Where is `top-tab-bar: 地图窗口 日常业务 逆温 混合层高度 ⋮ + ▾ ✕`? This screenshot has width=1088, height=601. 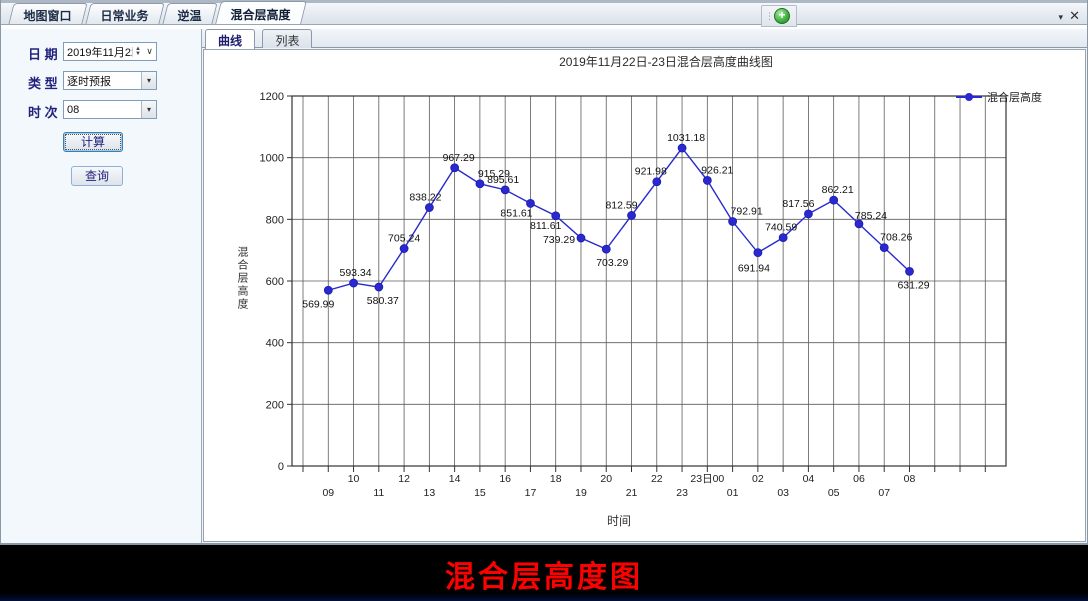
top-tab-bar: 地图窗口 日常业务 逆温 混合层高度 ⋮ + ▾ ✕ is located at coordinates (544, 13).